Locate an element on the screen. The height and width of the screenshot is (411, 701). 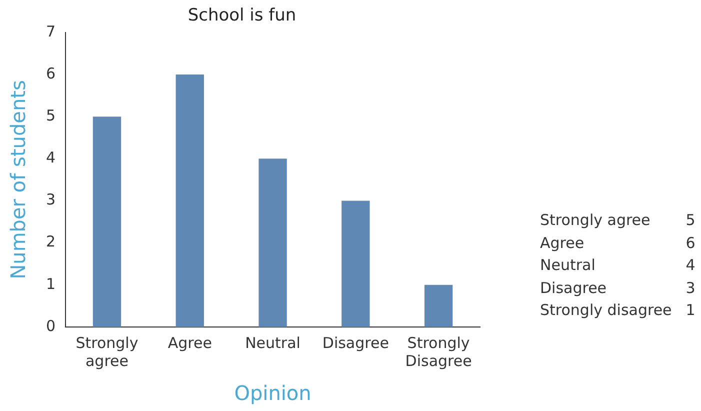
y-tick-label: 7 is located at coordinates (51, 31).